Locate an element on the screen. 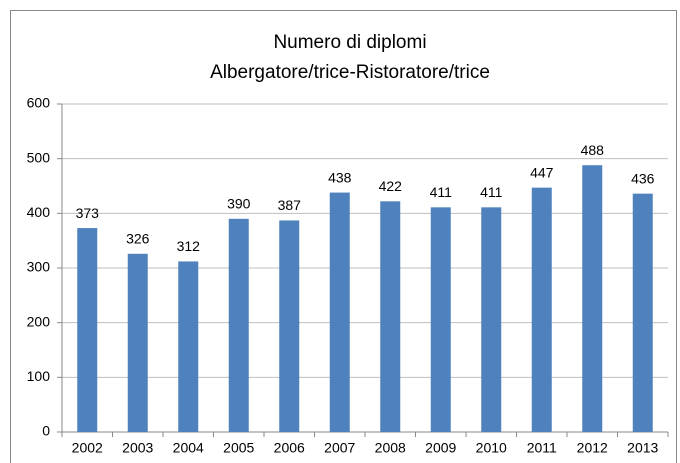 The image size is (680, 463). data-label: 438 is located at coordinates (340, 177).